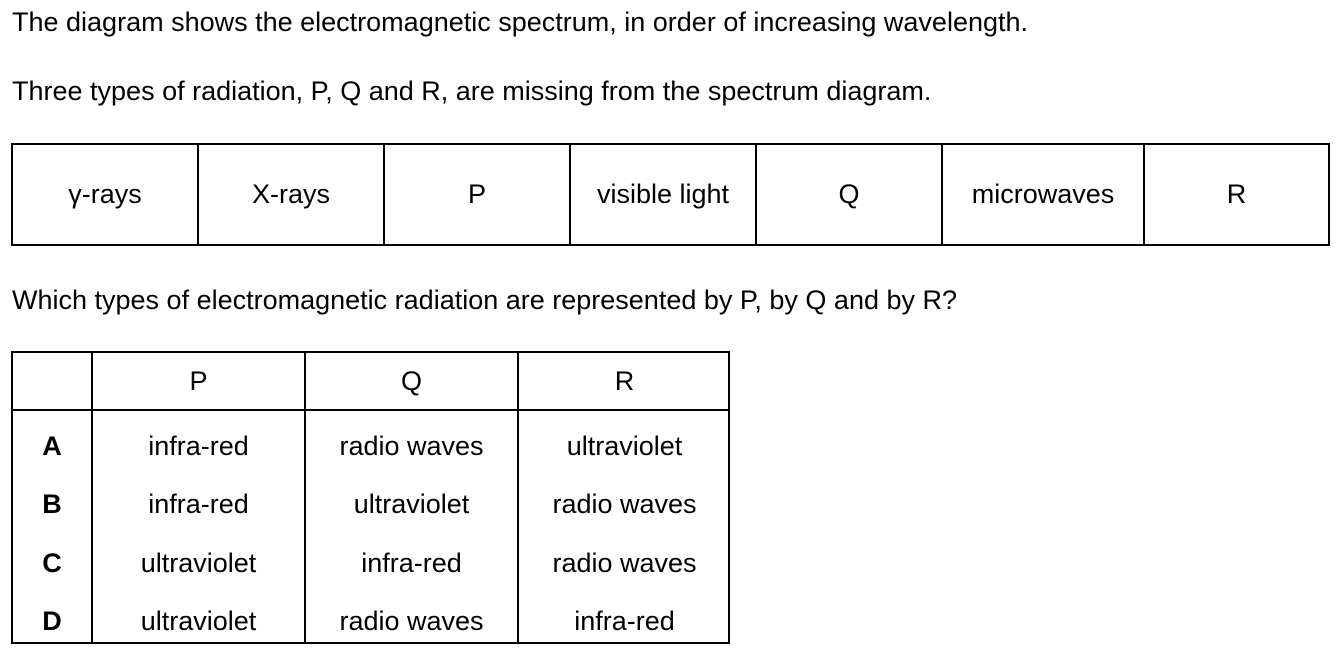 This screenshot has height=659, width=1340. What do you see at coordinates (1044, 194) in the screenshot?
I see `spectrum-cell-microwaves: microwaves` at bounding box center [1044, 194].